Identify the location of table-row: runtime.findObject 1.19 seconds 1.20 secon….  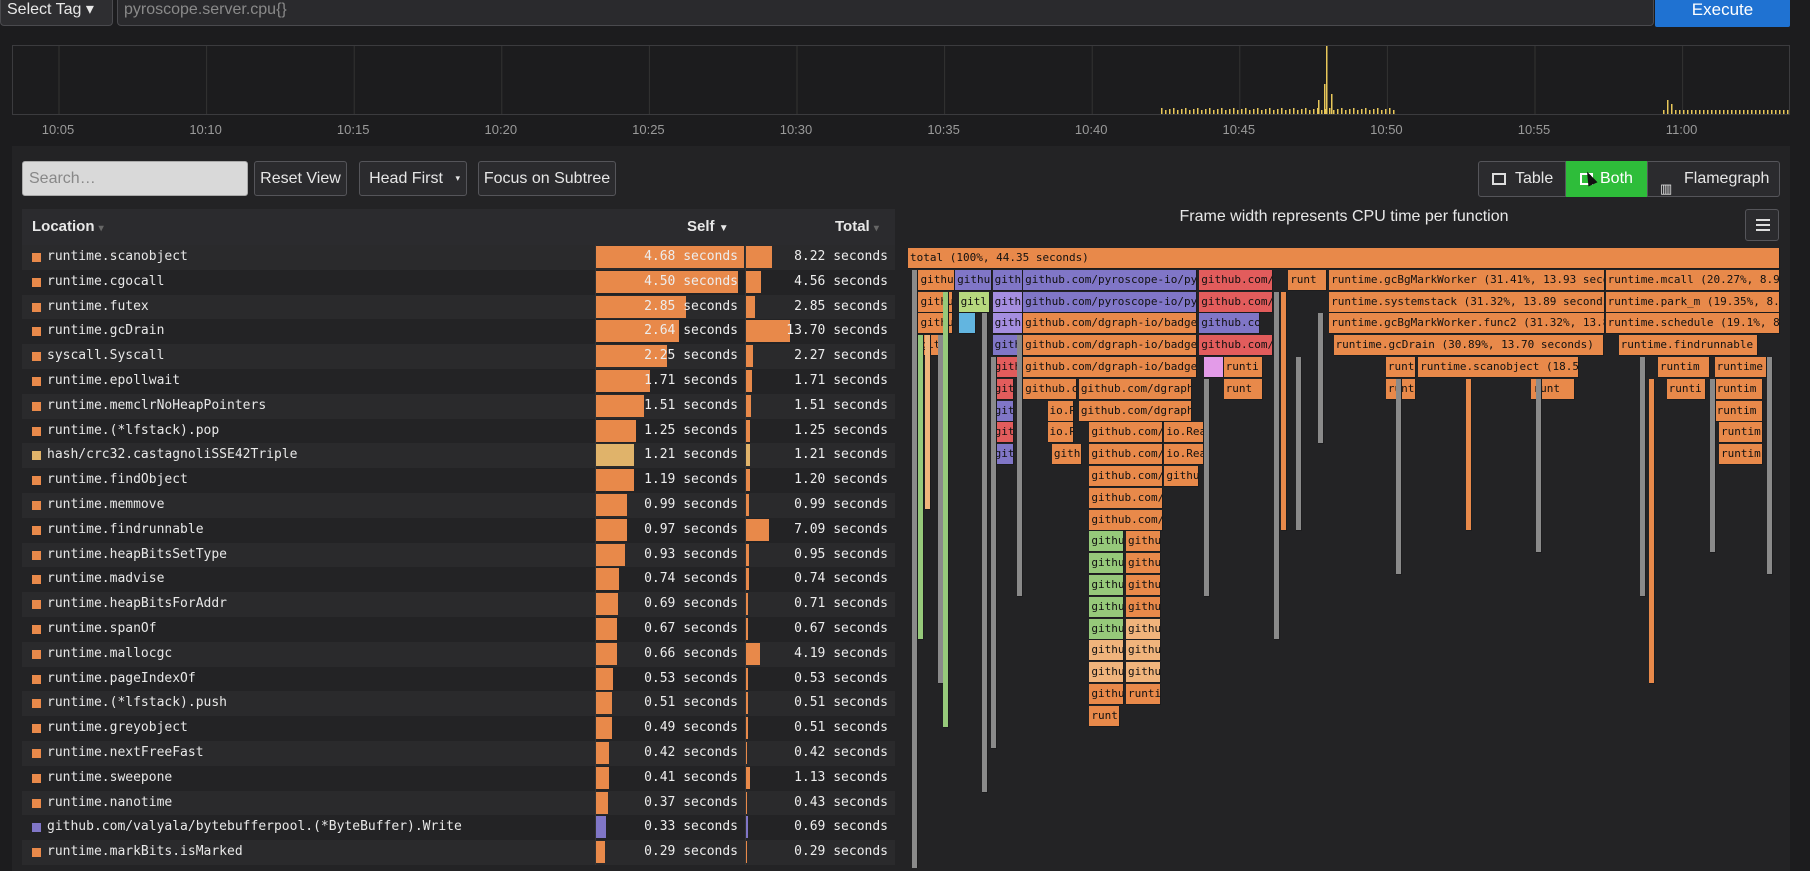
(458, 480).